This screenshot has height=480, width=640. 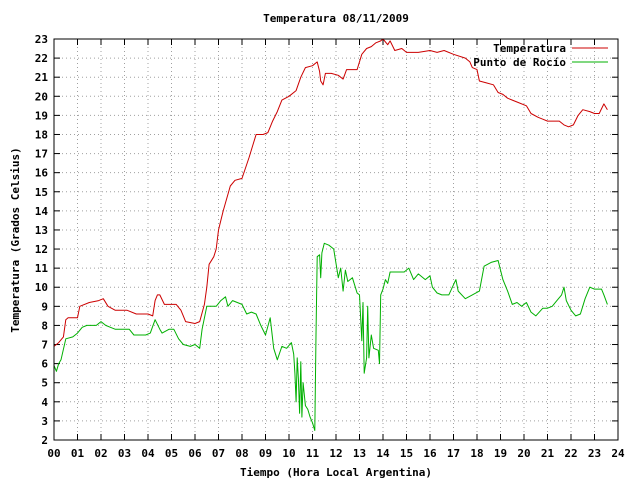 I want to click on x-tick-label: 10, so click(x=288, y=453).